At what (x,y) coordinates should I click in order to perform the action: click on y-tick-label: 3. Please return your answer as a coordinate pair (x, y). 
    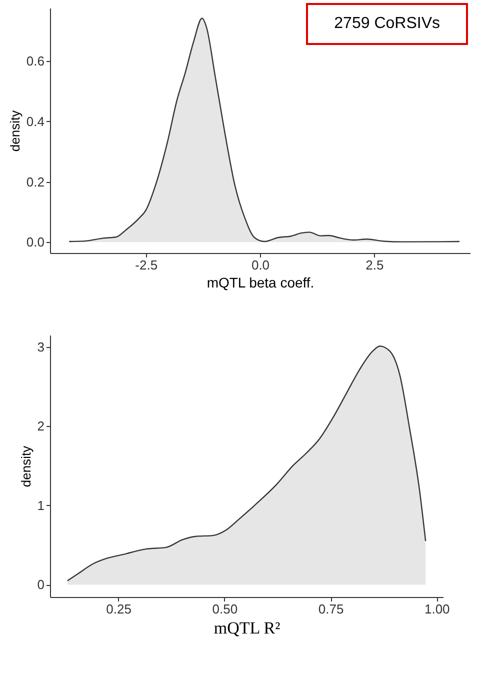
    Looking at the image, I should click on (40, 346).